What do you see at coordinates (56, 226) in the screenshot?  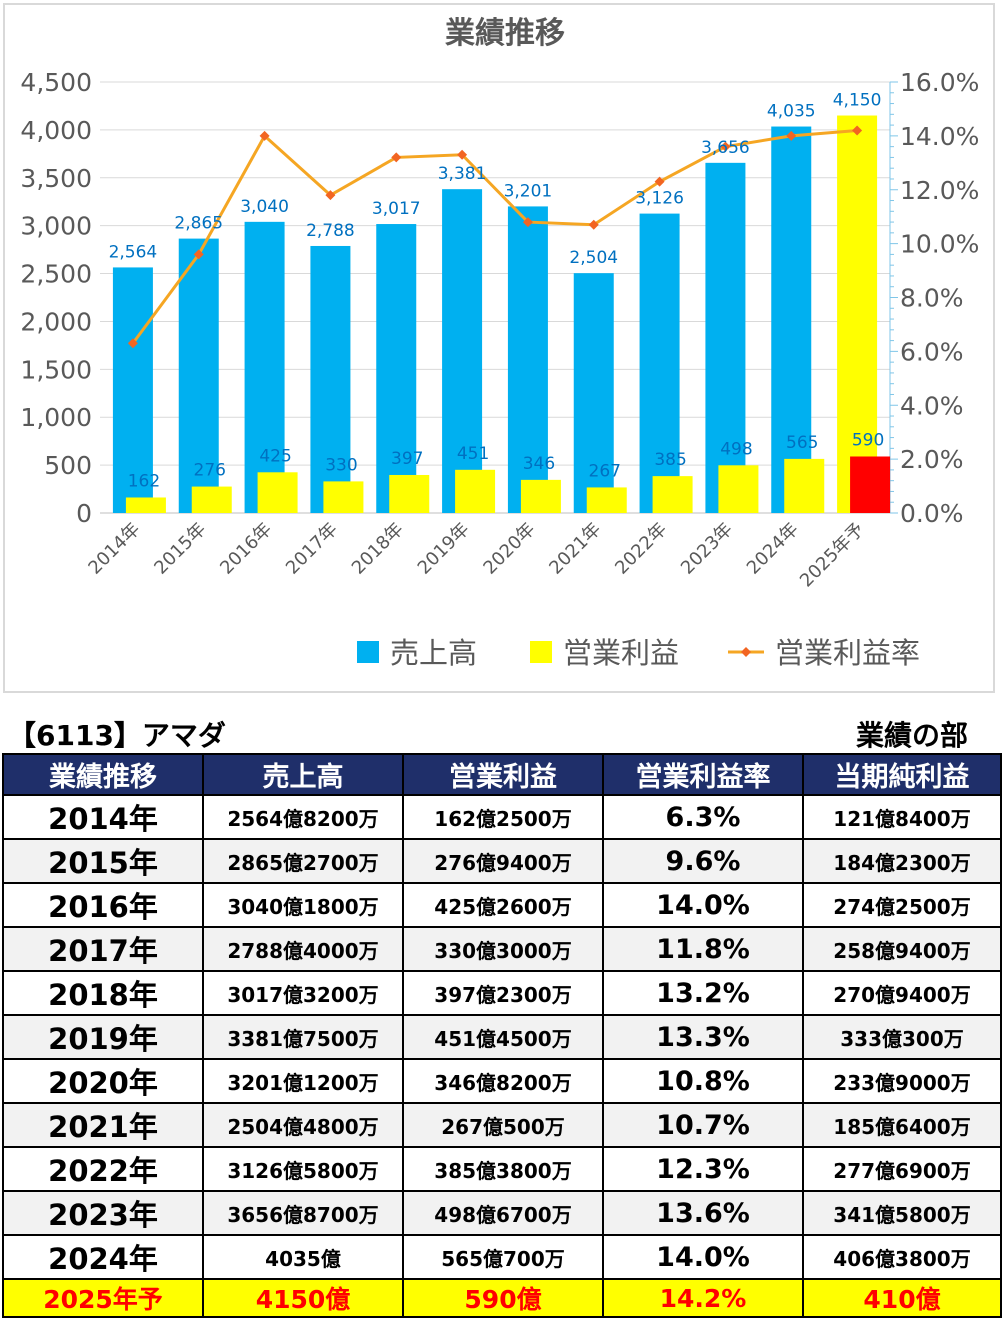 I see `y-left-tick-label: 3,000` at bounding box center [56, 226].